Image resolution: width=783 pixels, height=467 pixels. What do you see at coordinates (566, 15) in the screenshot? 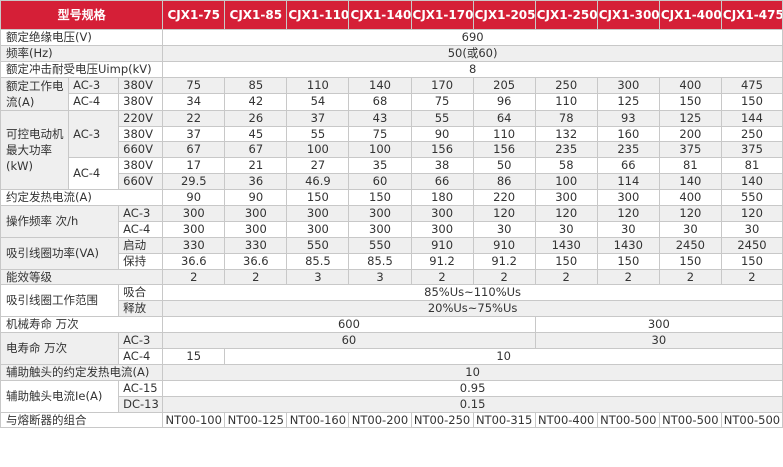
I see `model-header: CJX1-250` at bounding box center [566, 15].